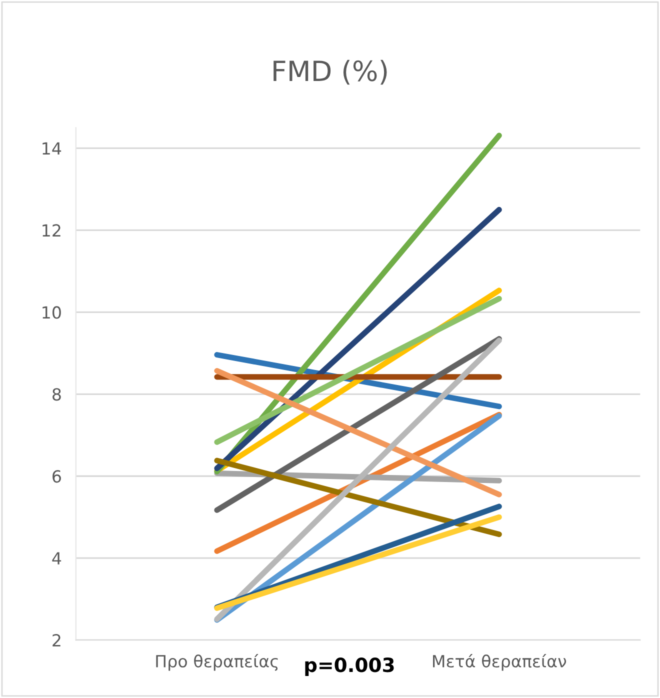  What do you see at coordinates (57, 558) in the screenshot?
I see `y-tick-label: 4` at bounding box center [57, 558].